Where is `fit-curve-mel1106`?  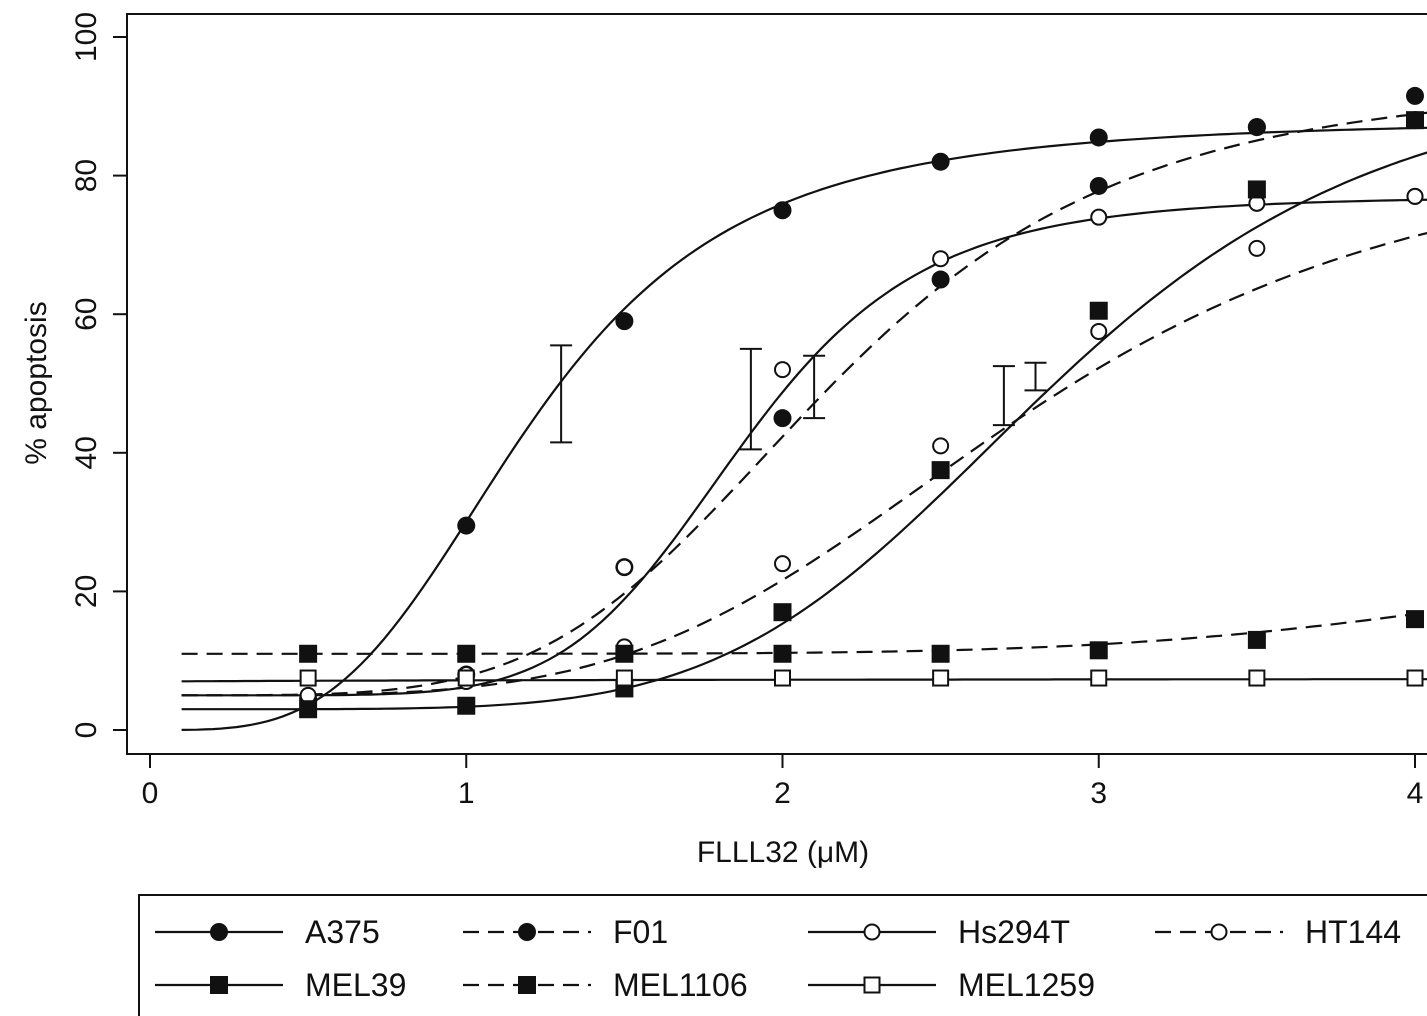 fit-curve-mel1106 is located at coordinates (804, 633).